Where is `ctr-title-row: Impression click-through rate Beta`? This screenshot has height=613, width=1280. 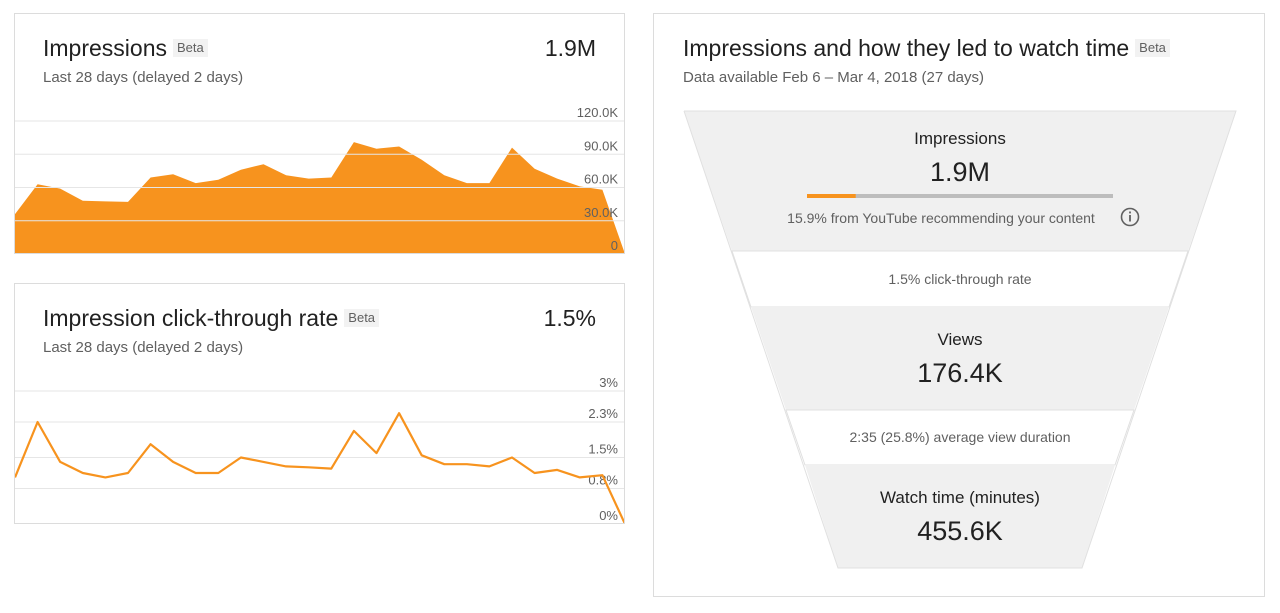
ctr-title-row: Impression click-through rate Beta is located at coordinates (211, 318).